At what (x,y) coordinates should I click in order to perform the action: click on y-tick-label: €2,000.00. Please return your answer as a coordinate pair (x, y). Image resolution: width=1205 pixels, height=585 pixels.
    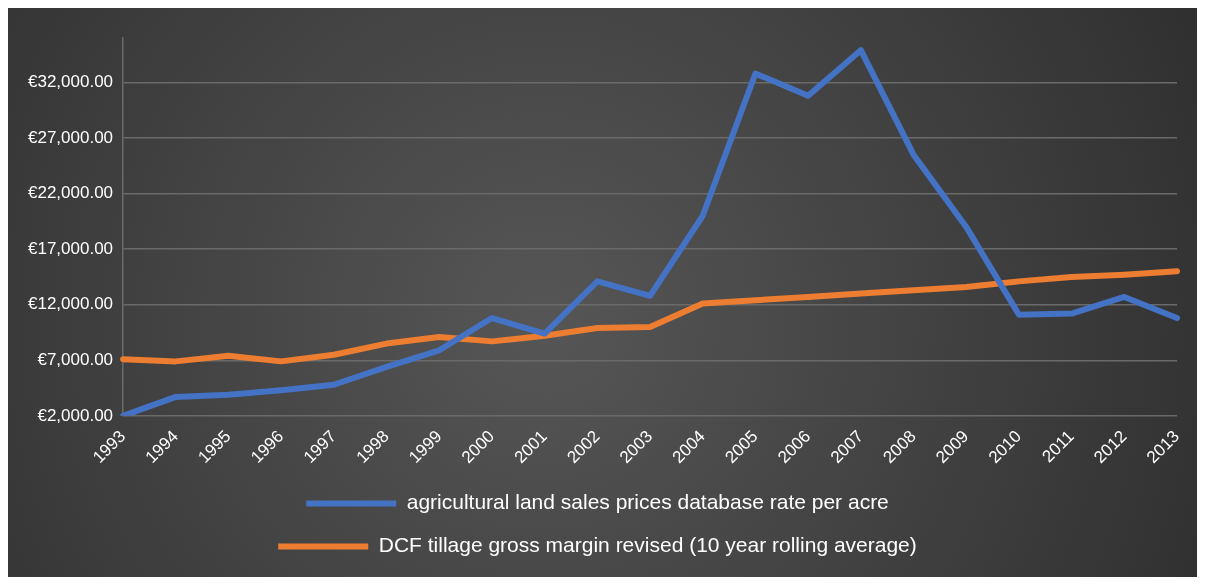
    Looking at the image, I should click on (75, 415).